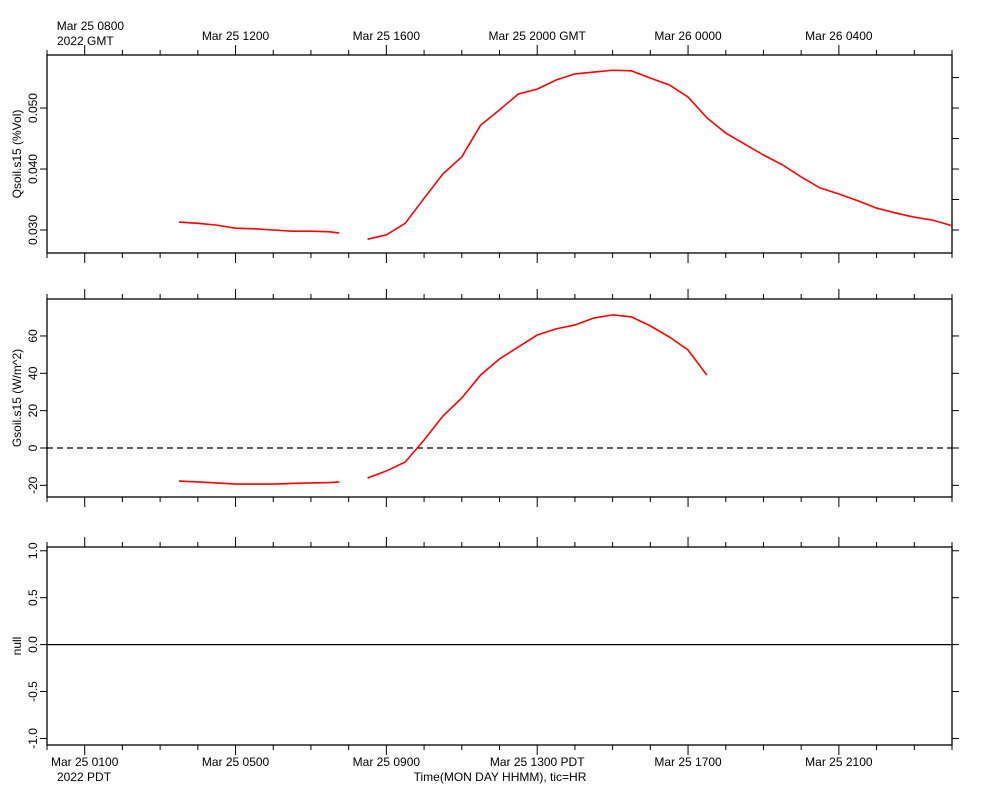 This screenshot has width=1000, height=800. Describe the element at coordinates (387, 36) in the screenshot. I see `x-top-tick-label: Mar 25 1600` at that location.